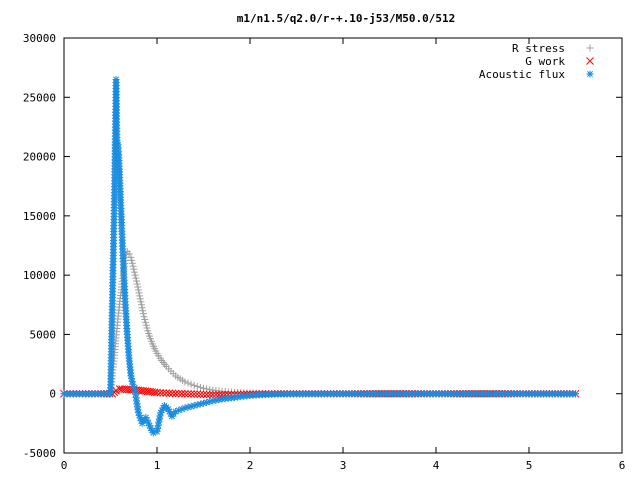  Describe the element at coordinates (39, 157) in the screenshot. I see `y-tick-label: 20000` at that location.